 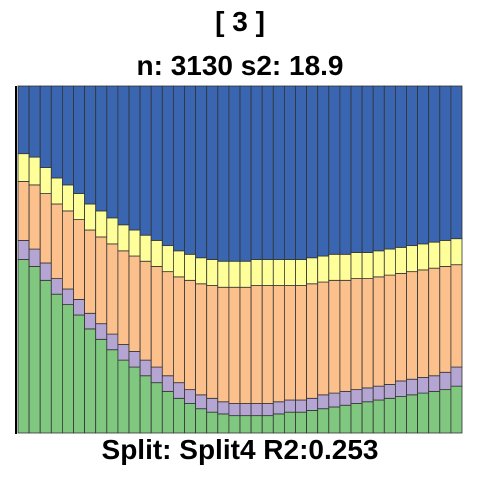 What do you see at coordinates (240, 21) in the screenshot?
I see `node-id-title: [ 3 ]` at bounding box center [240, 21].